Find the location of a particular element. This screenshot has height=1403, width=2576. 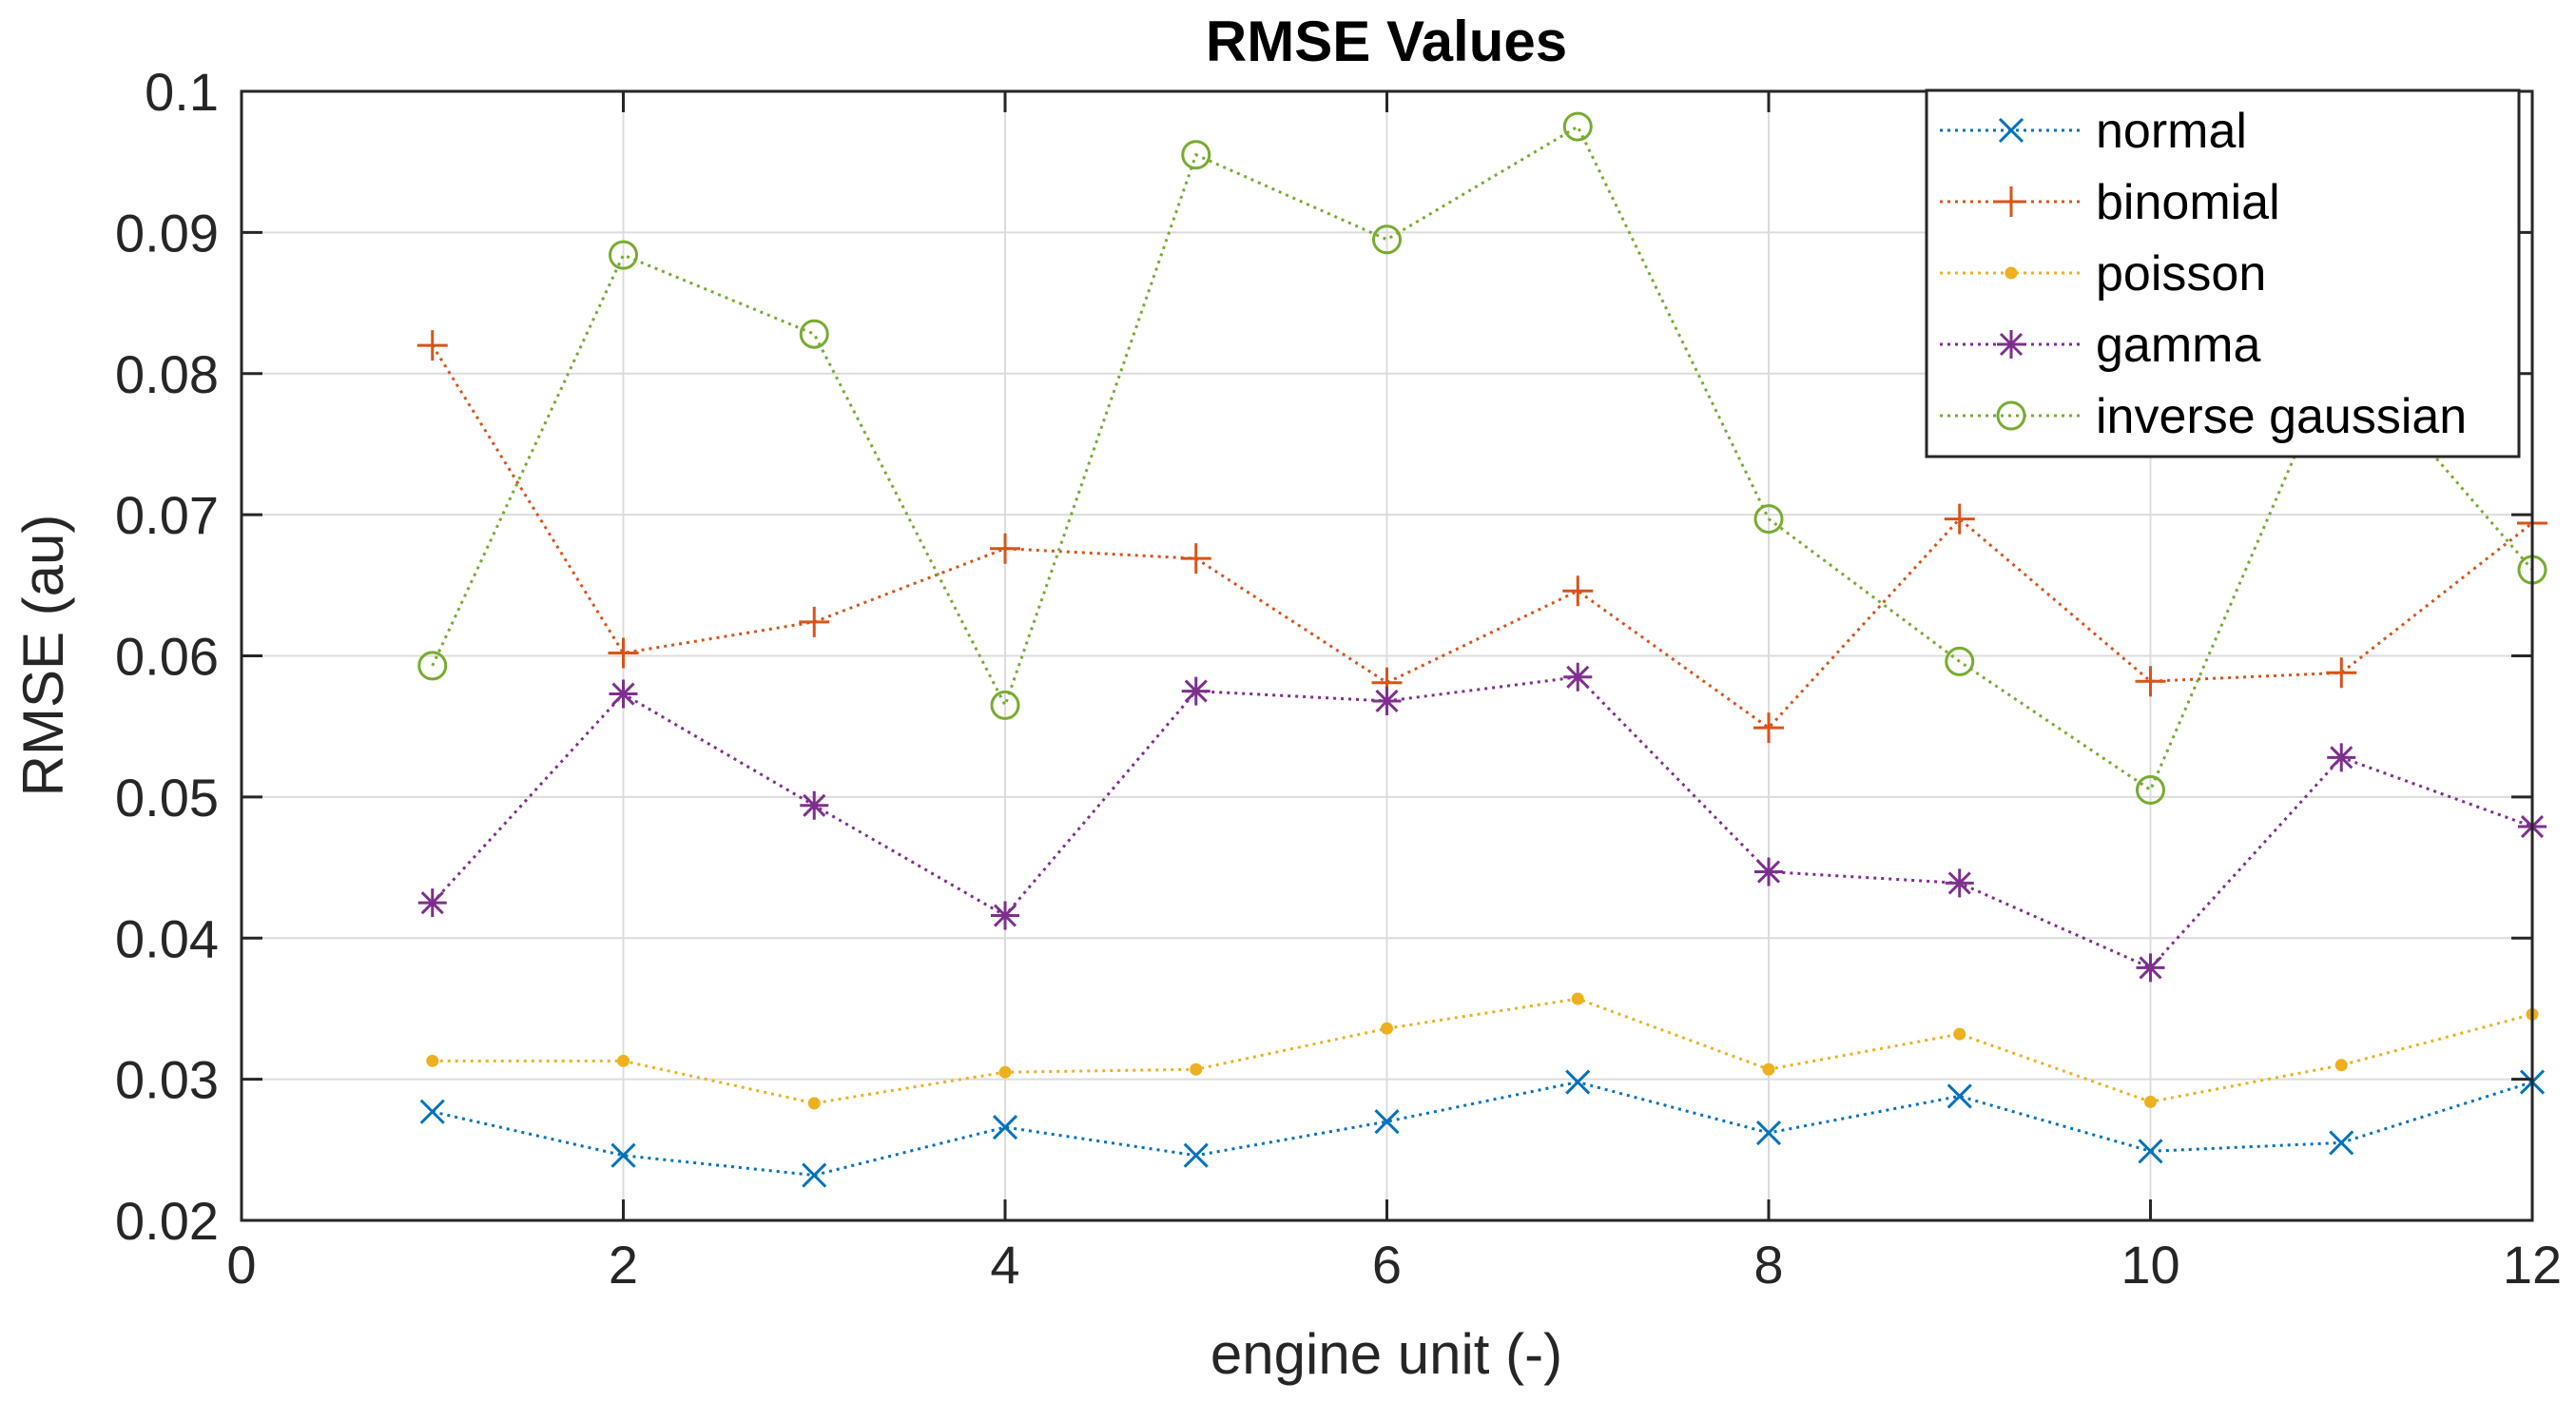

series-line-normal is located at coordinates (1482, 1130).